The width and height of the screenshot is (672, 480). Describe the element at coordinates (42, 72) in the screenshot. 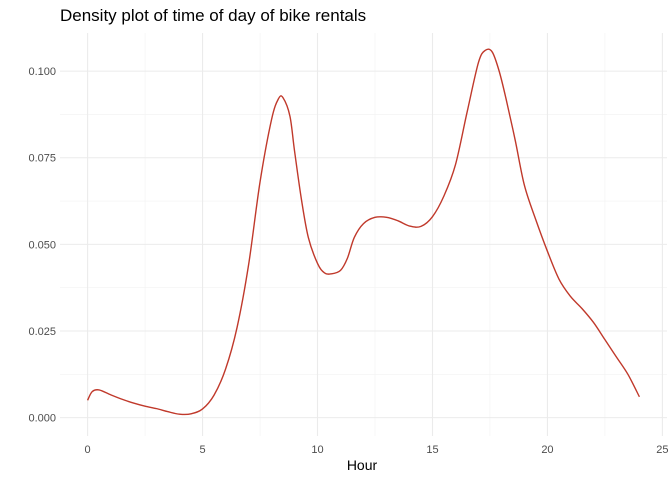

I see `y-tick-label: 0.100` at that location.